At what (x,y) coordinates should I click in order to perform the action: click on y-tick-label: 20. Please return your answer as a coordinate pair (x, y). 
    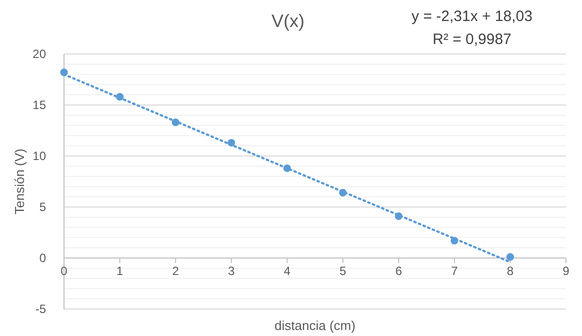
    Looking at the image, I should click on (39, 54).